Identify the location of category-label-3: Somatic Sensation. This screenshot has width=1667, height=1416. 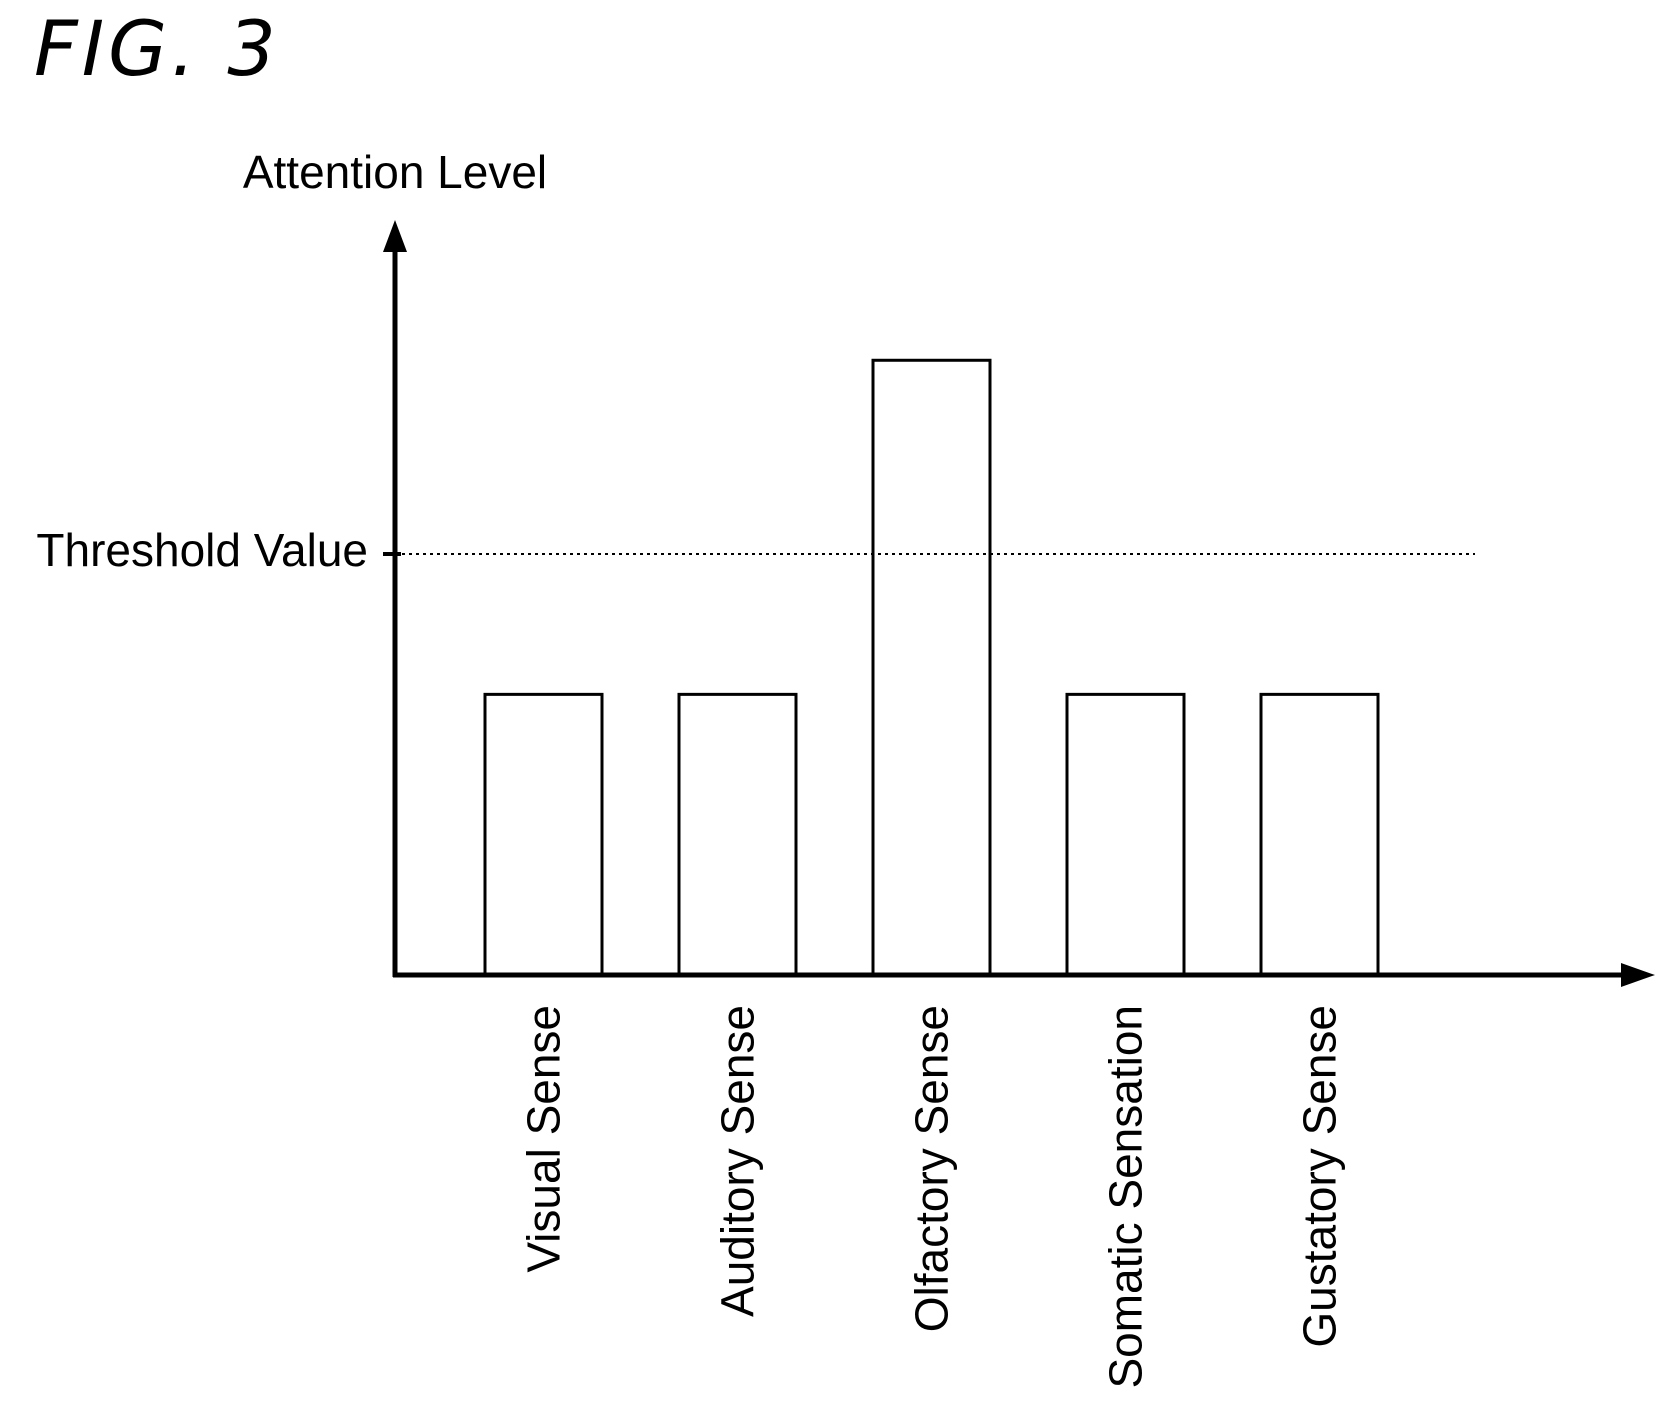
(1126, 1197).